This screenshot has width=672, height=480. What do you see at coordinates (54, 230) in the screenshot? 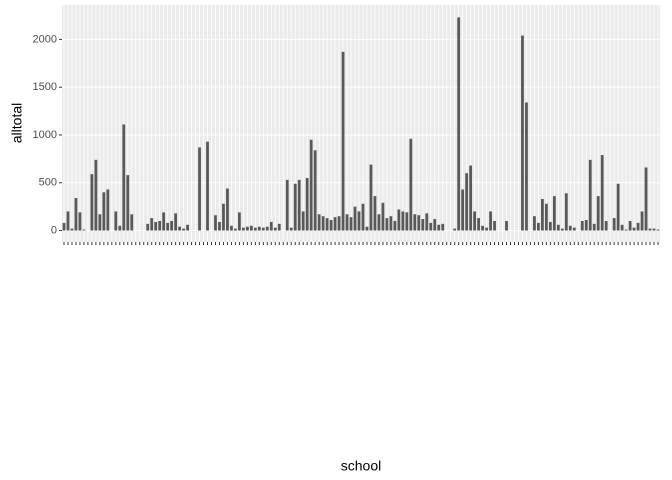
I see `y-tick-label: 0` at bounding box center [54, 230].